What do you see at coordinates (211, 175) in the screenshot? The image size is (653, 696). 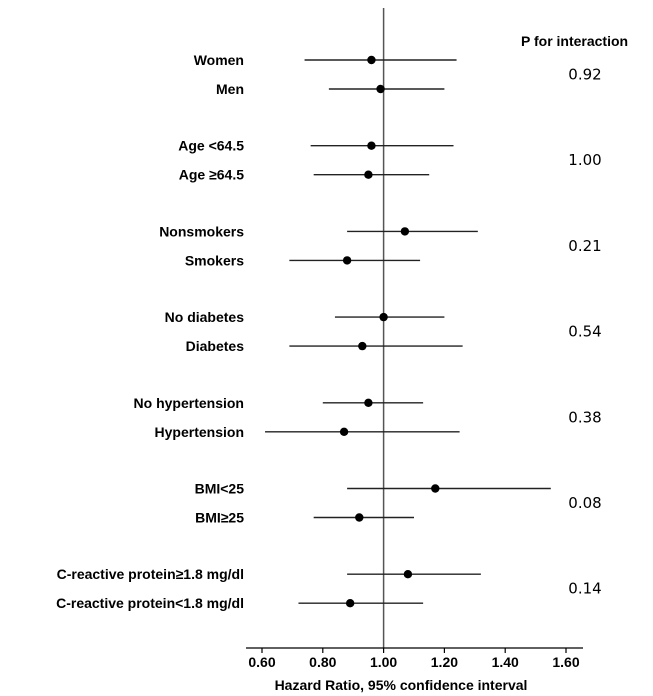 I see `row-label: Age ≥64.5` at bounding box center [211, 175].